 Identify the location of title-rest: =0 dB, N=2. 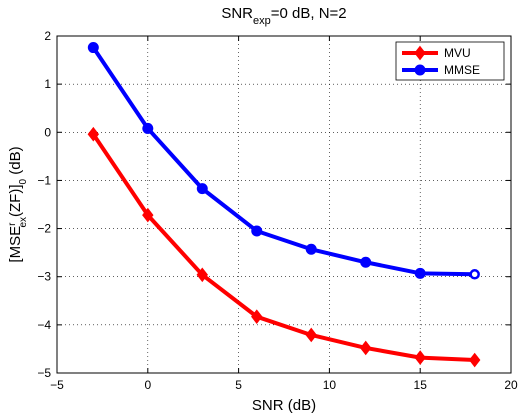
(309, 13).